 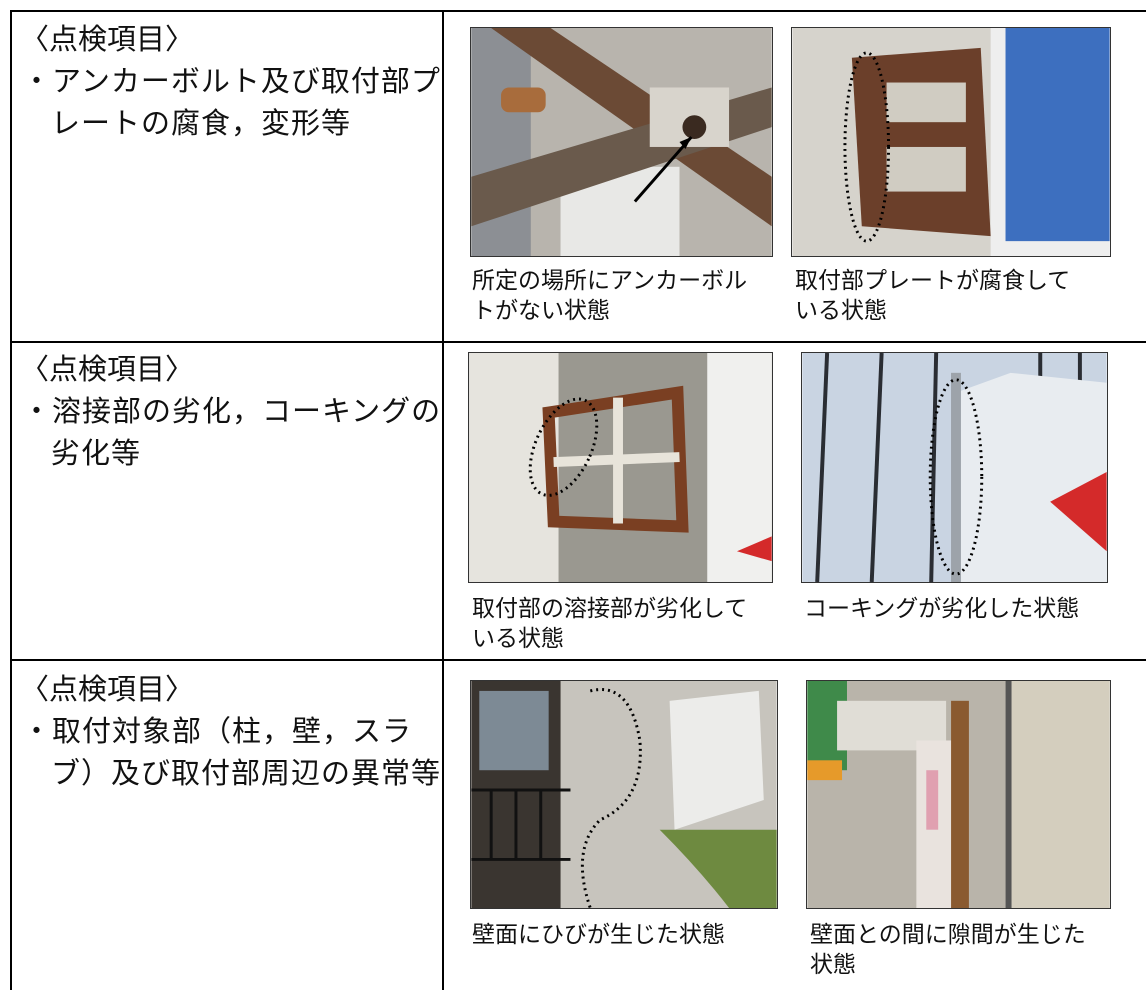 I want to click on photo-caption: 壁面にひびが生じた状態, so click(x=598, y=935).